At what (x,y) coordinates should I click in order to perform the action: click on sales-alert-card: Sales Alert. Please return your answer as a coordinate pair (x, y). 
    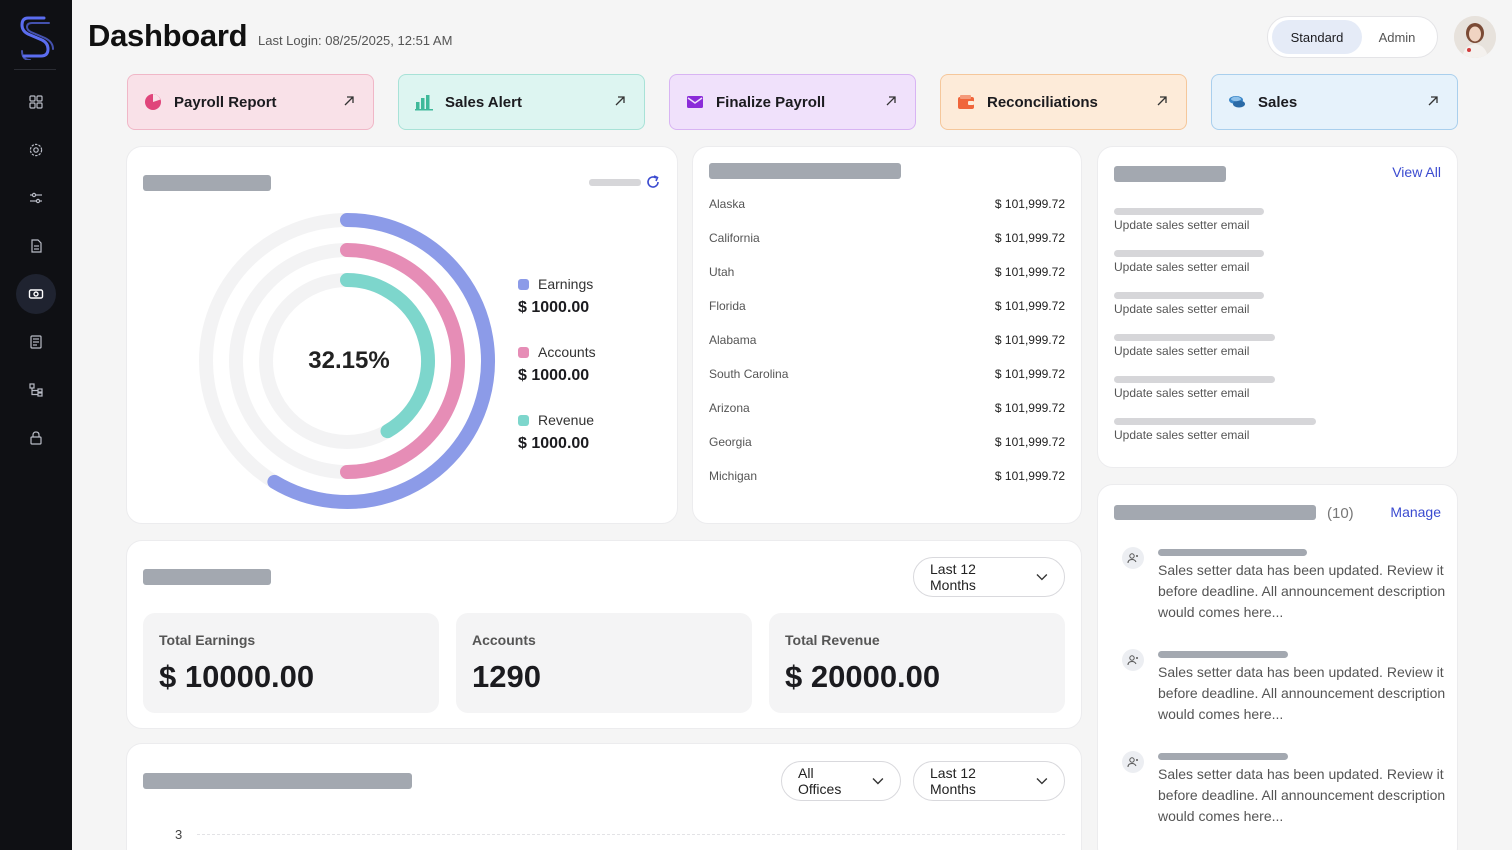
    Looking at the image, I should click on (521, 102).